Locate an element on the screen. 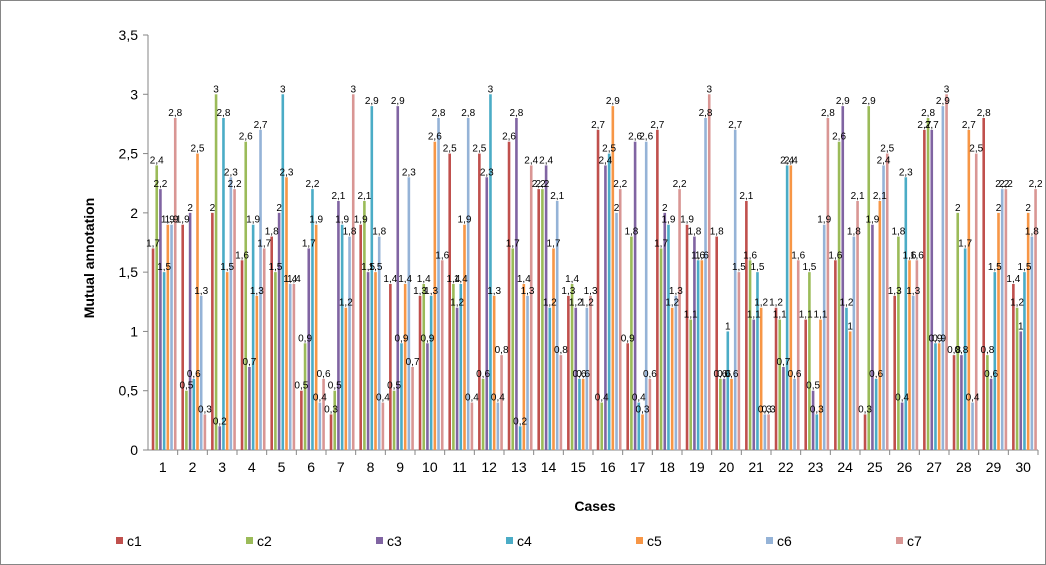  x-tick-label: 1 is located at coordinates (163, 467).